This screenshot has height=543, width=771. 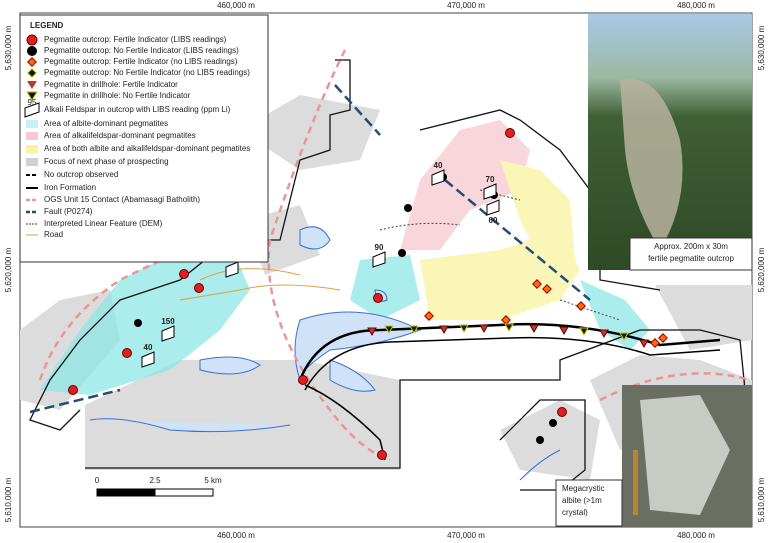 What do you see at coordinates (53, 234) in the screenshot?
I see `legend-label: Road` at bounding box center [53, 234].